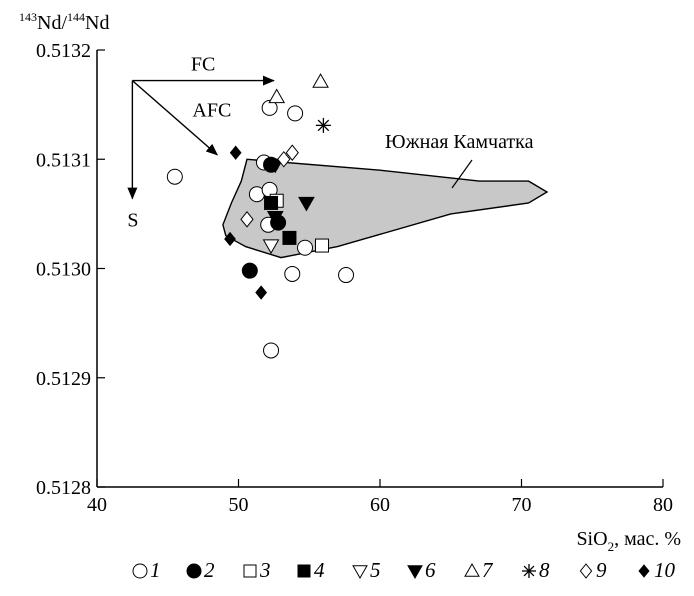 This screenshot has width=694, height=596. What do you see at coordinates (647, 539) in the screenshot?
I see `x-label-unit: , мас. %` at bounding box center [647, 539].